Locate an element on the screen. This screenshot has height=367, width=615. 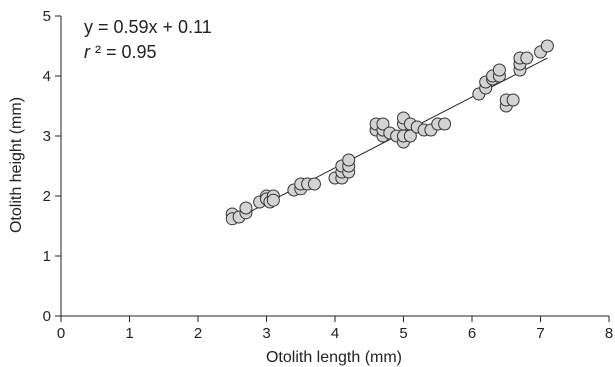
x-tick-label: 1 is located at coordinates (129, 333).